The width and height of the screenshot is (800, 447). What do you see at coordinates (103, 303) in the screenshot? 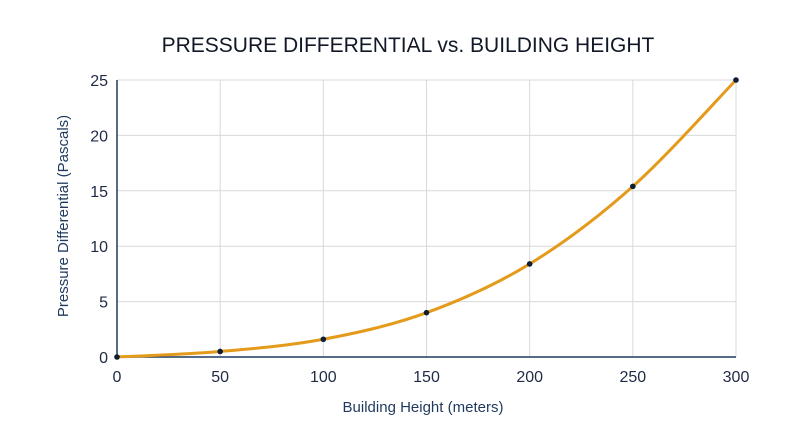
I see `y-tick-label-1: 5` at bounding box center [103, 303].